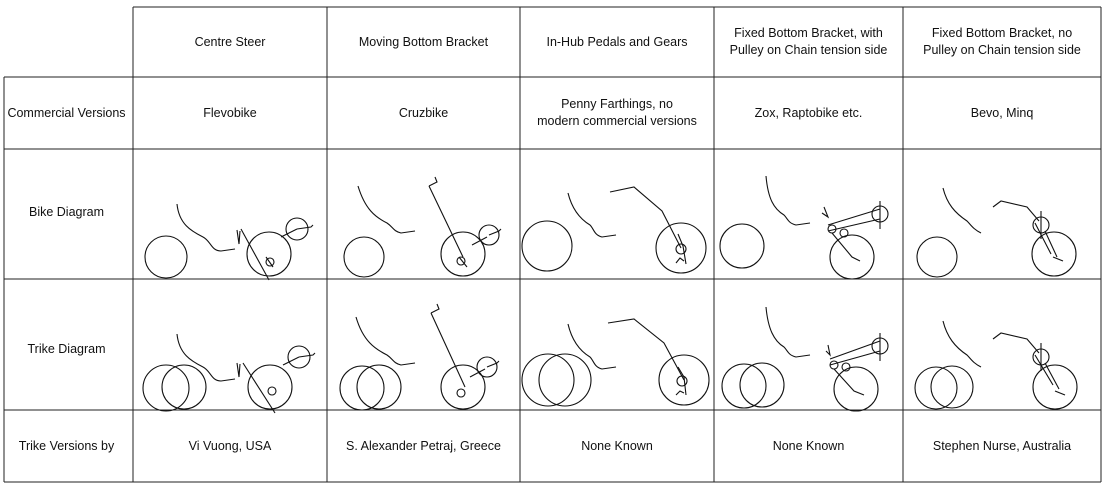 The height and width of the screenshot is (490, 1105). Describe the element at coordinates (229, 242) in the screenshot. I see `bike-diagram-centre-steer` at that location.